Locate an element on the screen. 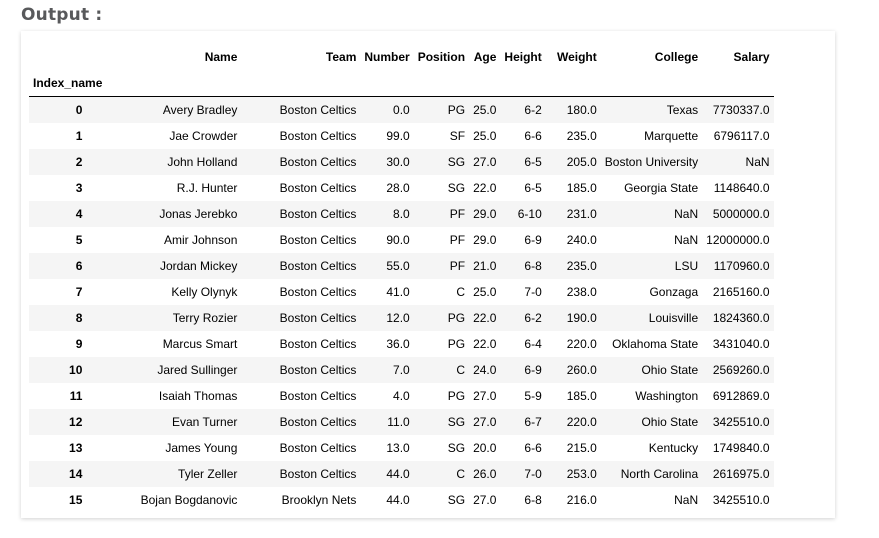  cell-number: 11.0 is located at coordinates (398, 422).